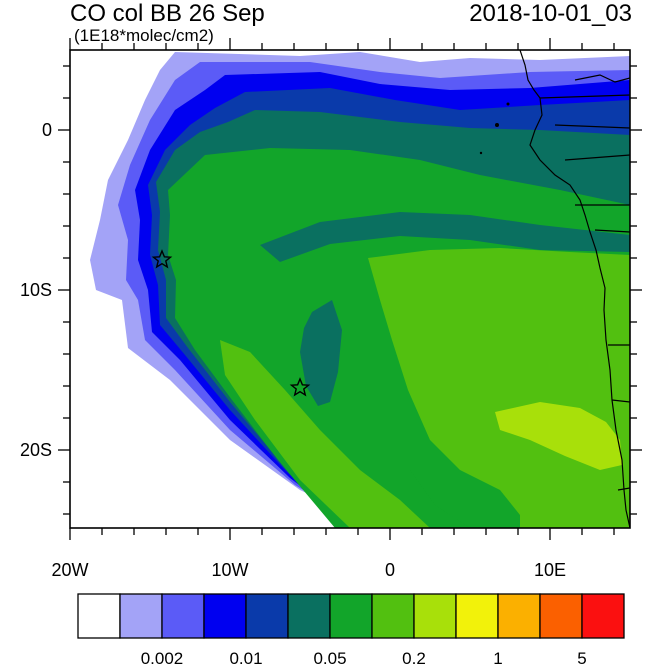 The image size is (650, 668). Describe the element at coordinates (70, 570) in the screenshot. I see `lon-label: 20W` at that location.